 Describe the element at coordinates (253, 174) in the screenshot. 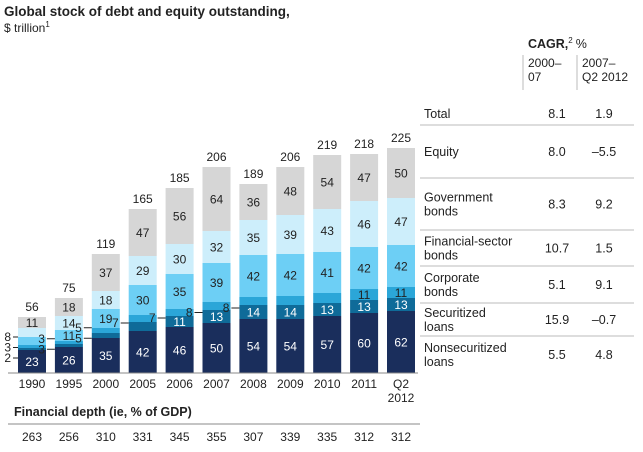

I see `total-label-6: 189` at that location.